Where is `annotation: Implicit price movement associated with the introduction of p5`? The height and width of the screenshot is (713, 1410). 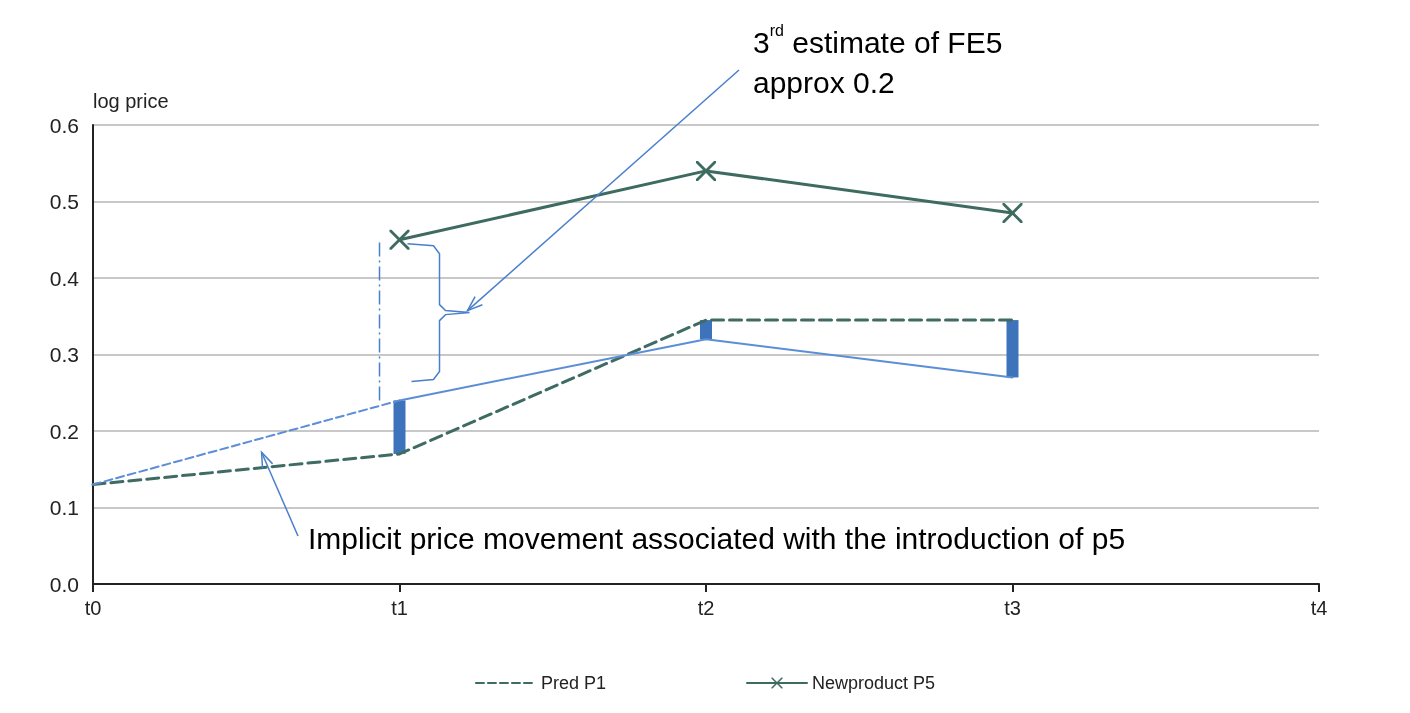 annotation: Implicit price movement associated with the introduction of p5 is located at coordinates (717, 538).